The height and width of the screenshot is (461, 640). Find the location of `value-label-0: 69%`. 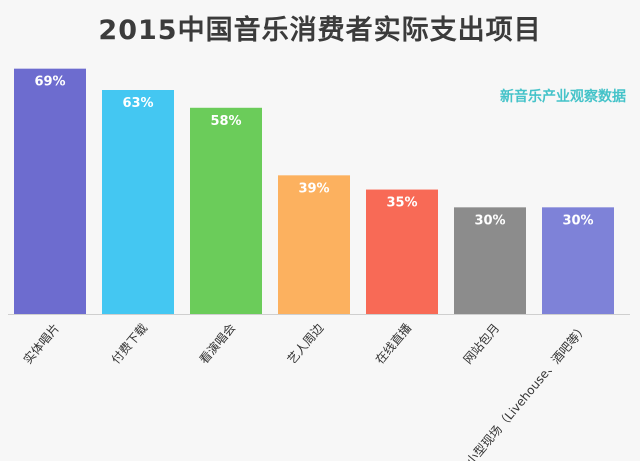

value-label-0: 69% is located at coordinates (49, 82).